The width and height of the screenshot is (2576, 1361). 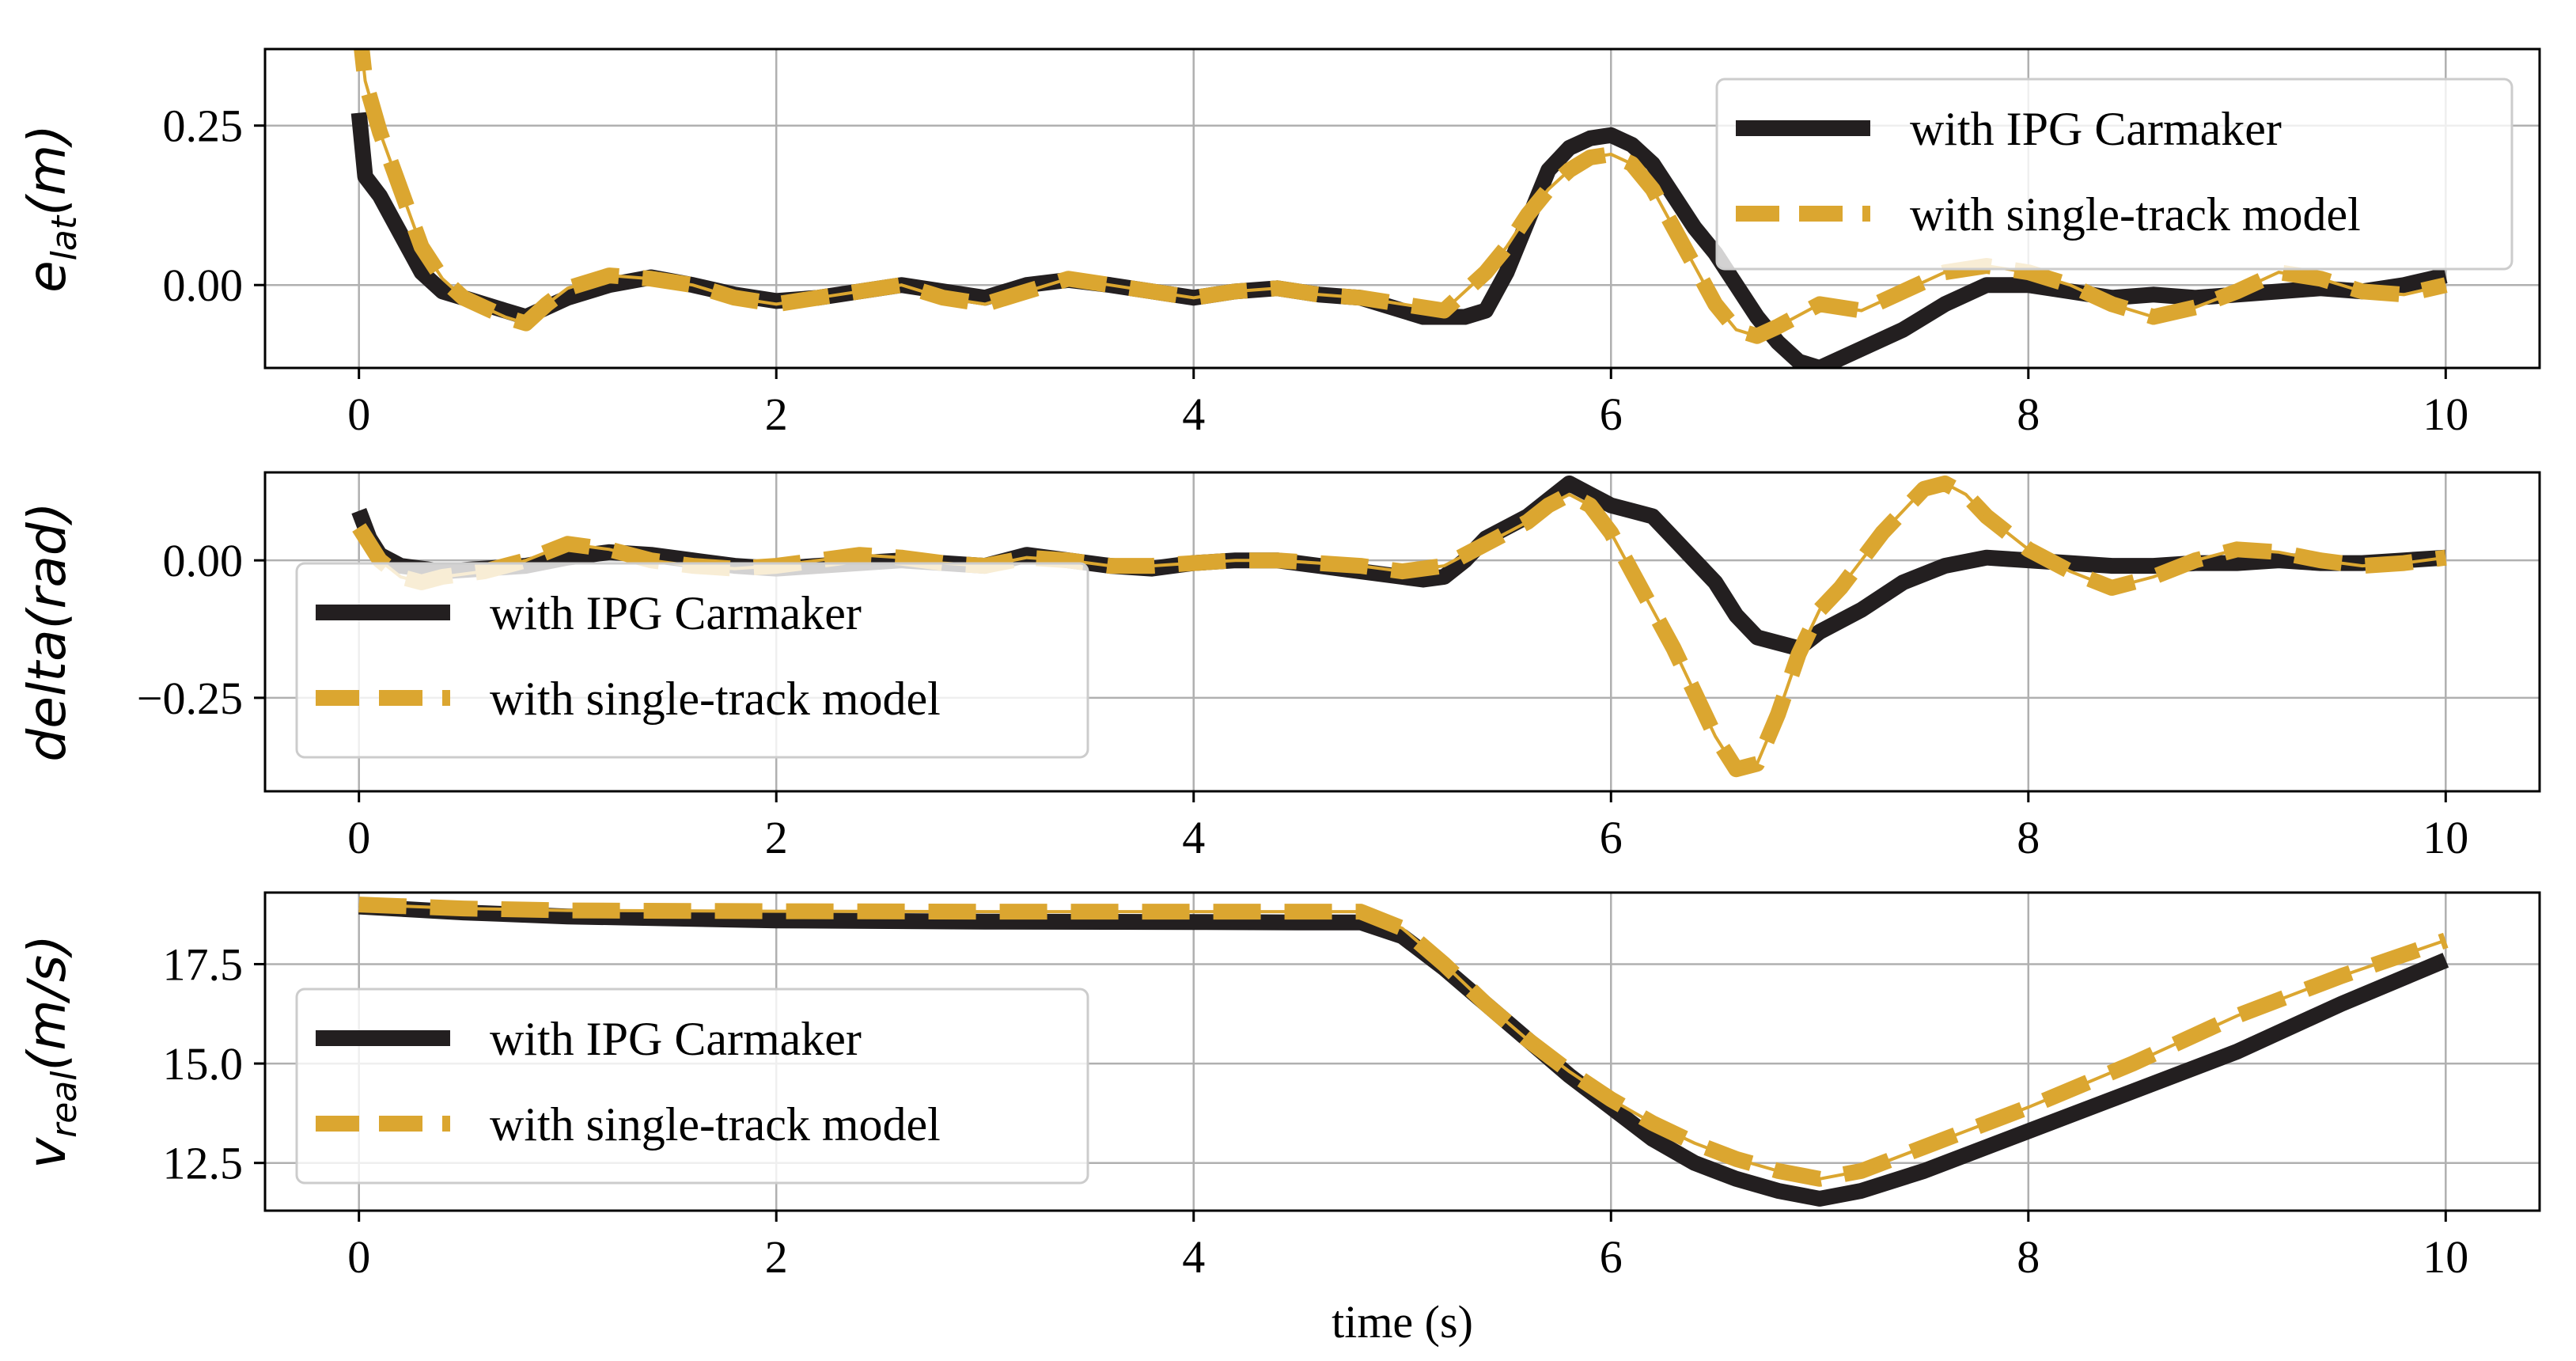 What do you see at coordinates (64, 1105) in the screenshot?
I see `y-axis-label-subscript: real` at bounding box center [64, 1105].